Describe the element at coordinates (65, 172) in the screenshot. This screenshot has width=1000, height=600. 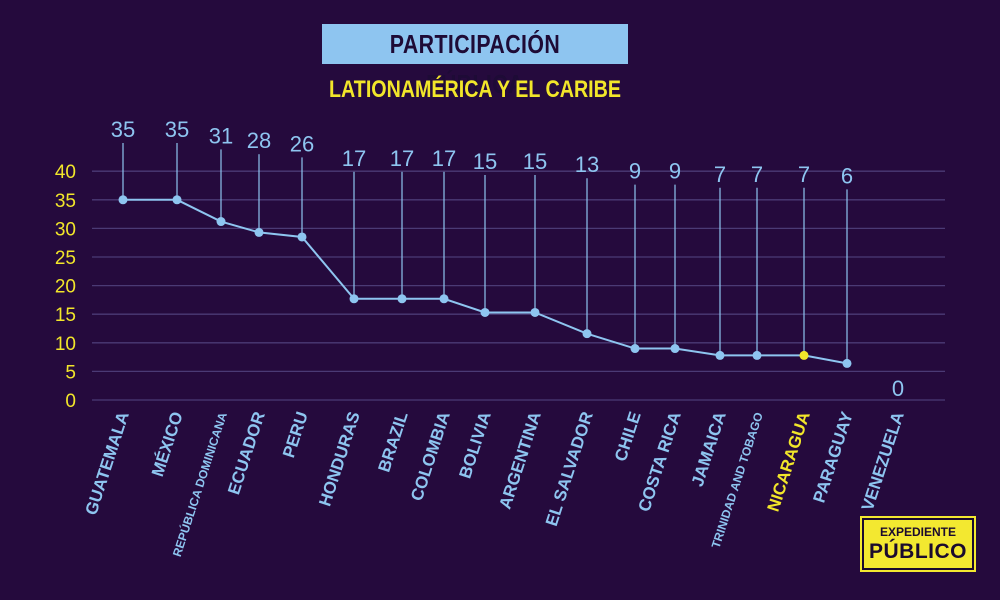
I see `y-tick-label: 40` at that location.